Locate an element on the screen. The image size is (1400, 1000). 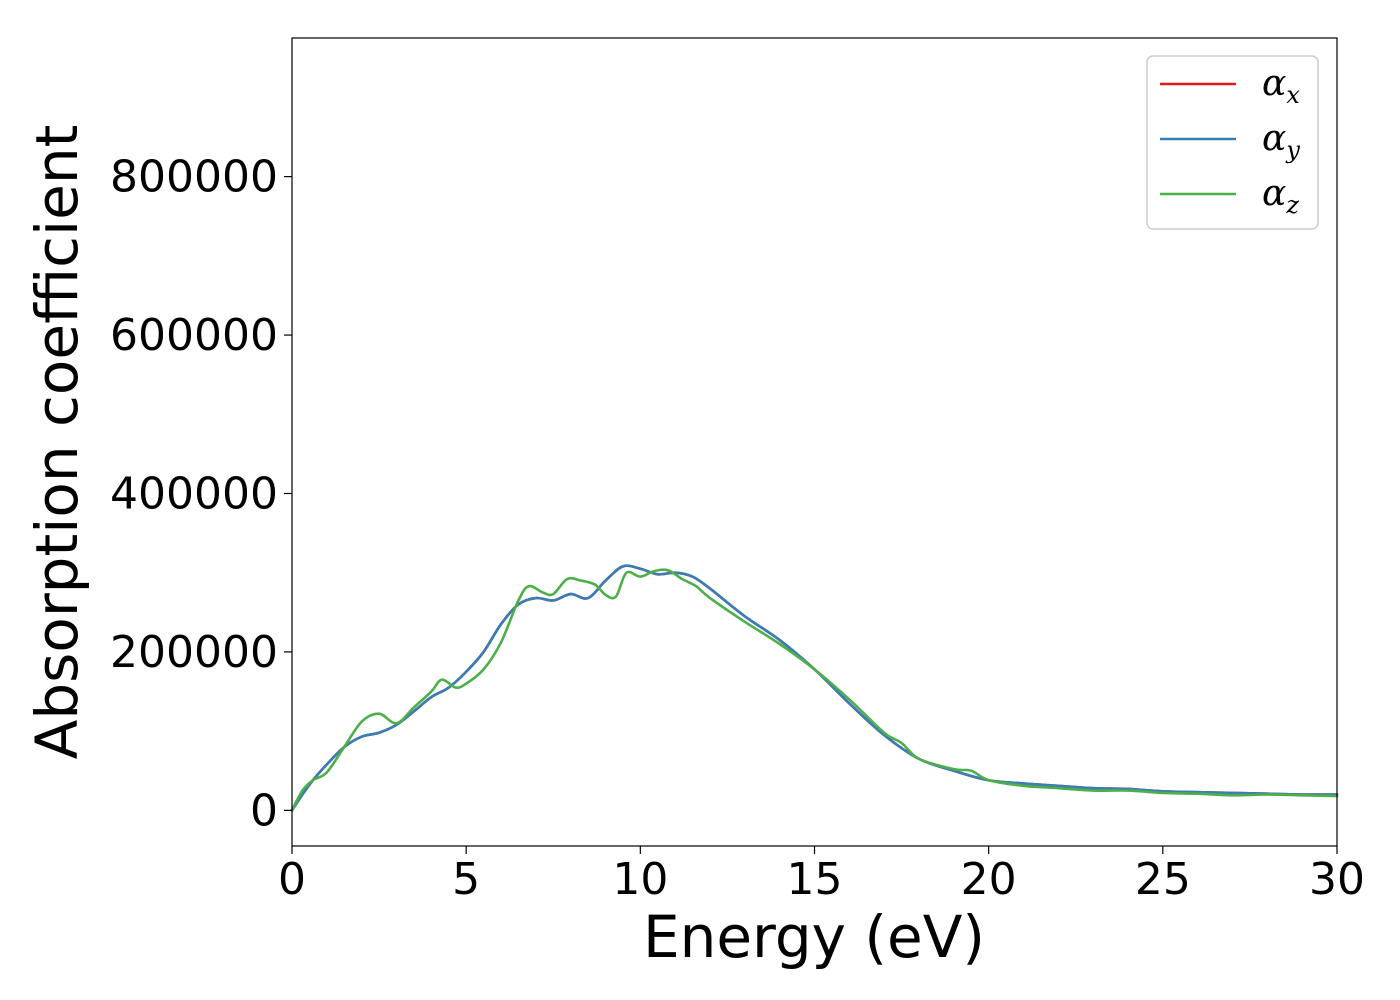
x-tick-label: 25 is located at coordinates (1163, 879).